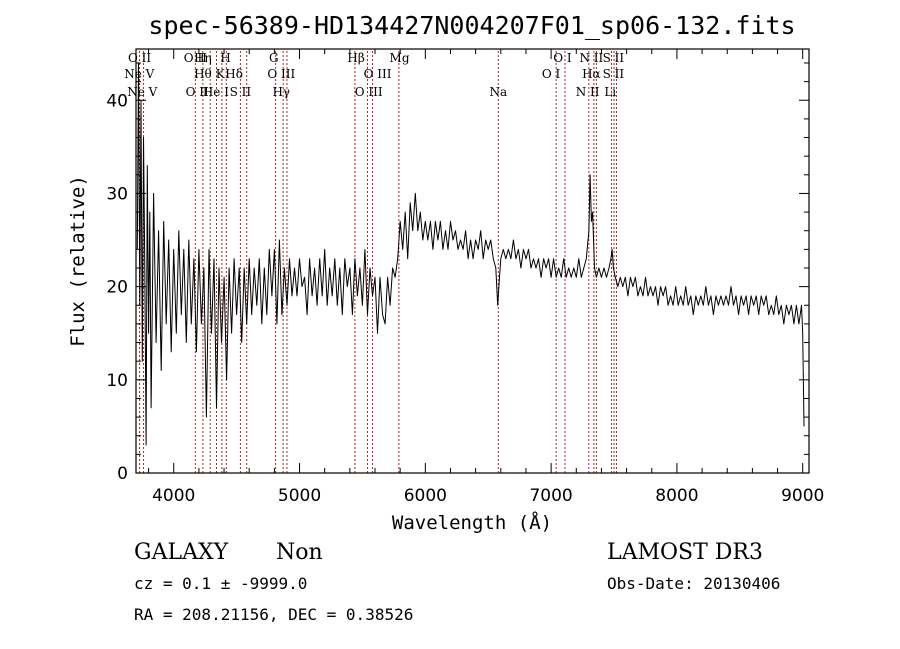 The height and width of the screenshot is (649, 900). I want to click on object-subclass: Non, so click(299, 552).